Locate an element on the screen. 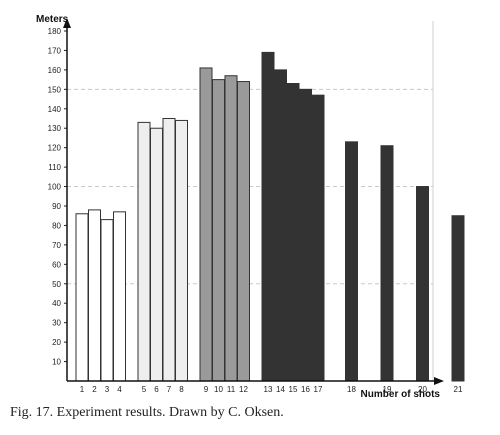  x-tick-label-7: 7 is located at coordinates (169, 389).